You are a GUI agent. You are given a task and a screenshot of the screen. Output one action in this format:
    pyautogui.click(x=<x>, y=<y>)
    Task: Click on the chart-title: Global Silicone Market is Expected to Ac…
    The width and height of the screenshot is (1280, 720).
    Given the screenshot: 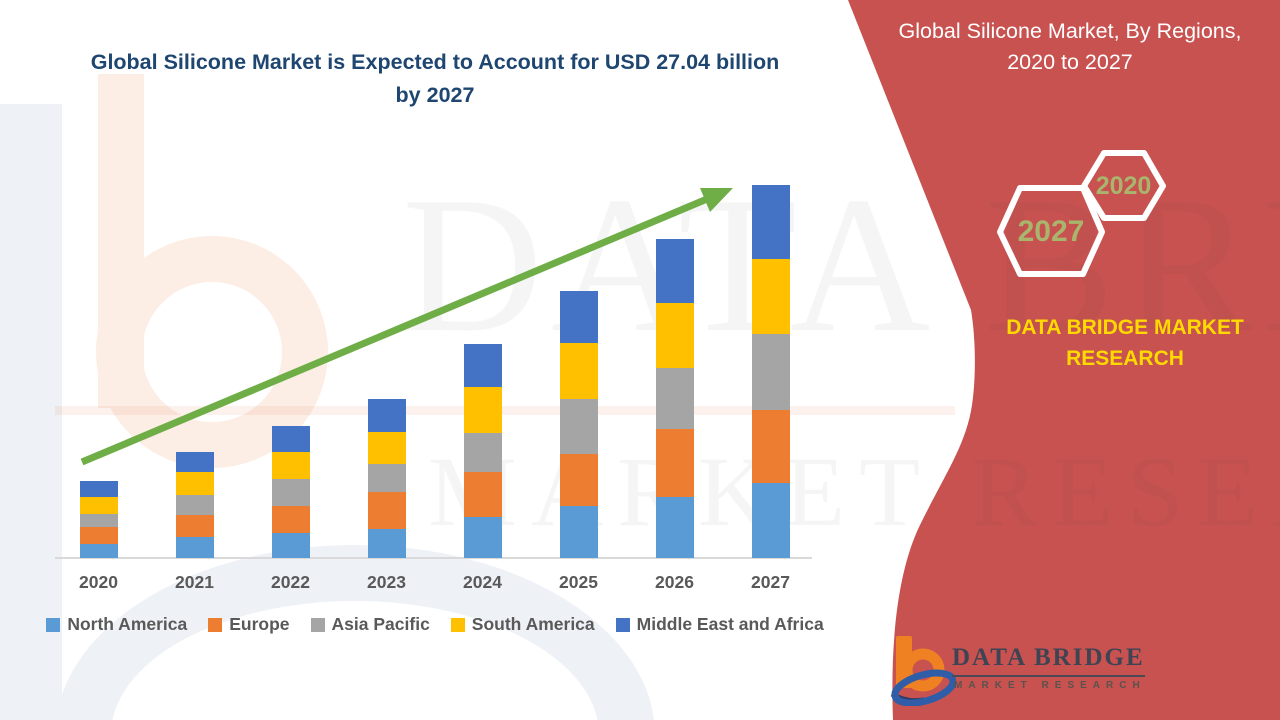 What is the action you would take?
    pyautogui.click(x=435, y=79)
    